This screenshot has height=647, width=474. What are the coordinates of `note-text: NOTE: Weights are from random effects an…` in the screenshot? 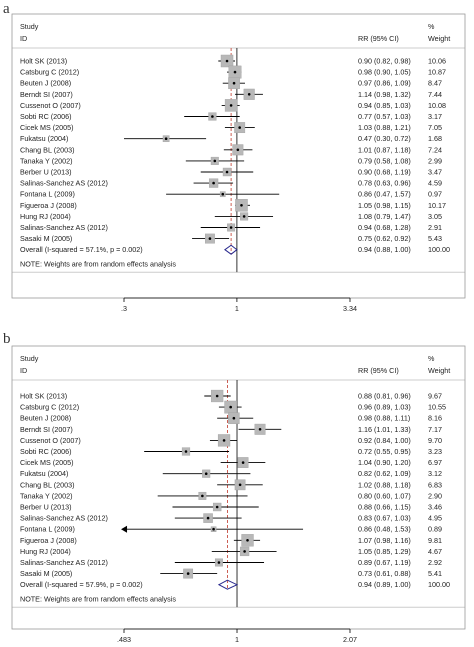 It's located at (98, 599).